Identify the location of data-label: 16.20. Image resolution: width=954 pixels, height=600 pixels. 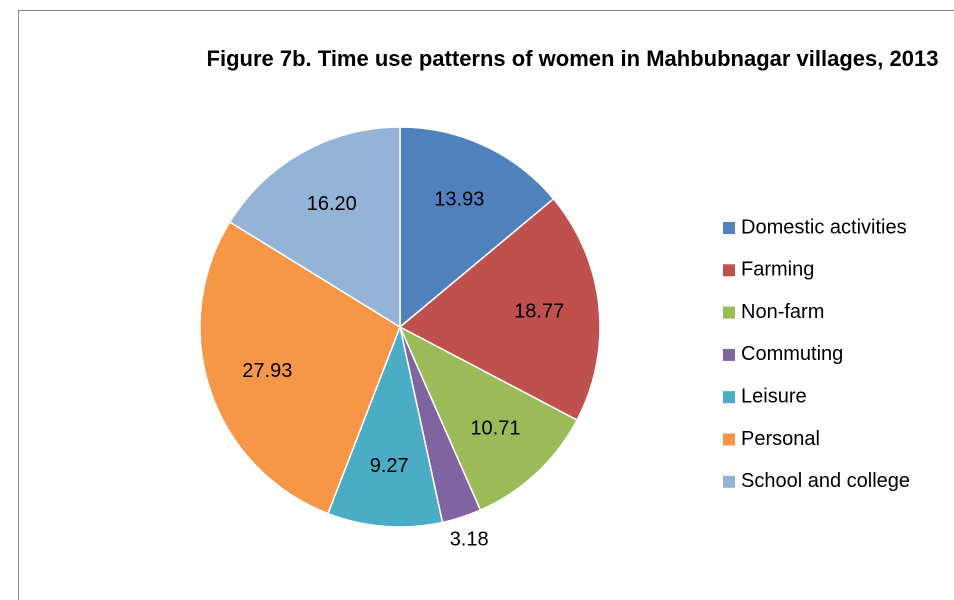
(332, 204).